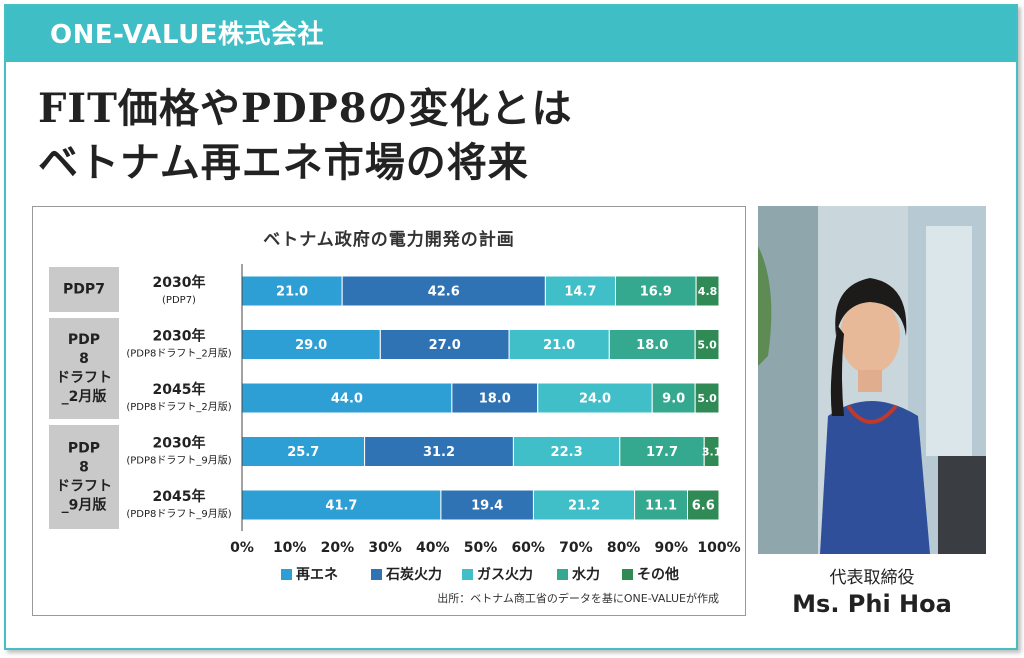 This screenshot has width=1024, height=658. What do you see at coordinates (672, 548) in the screenshot?
I see `x-tick-label: 90%` at bounding box center [672, 548].